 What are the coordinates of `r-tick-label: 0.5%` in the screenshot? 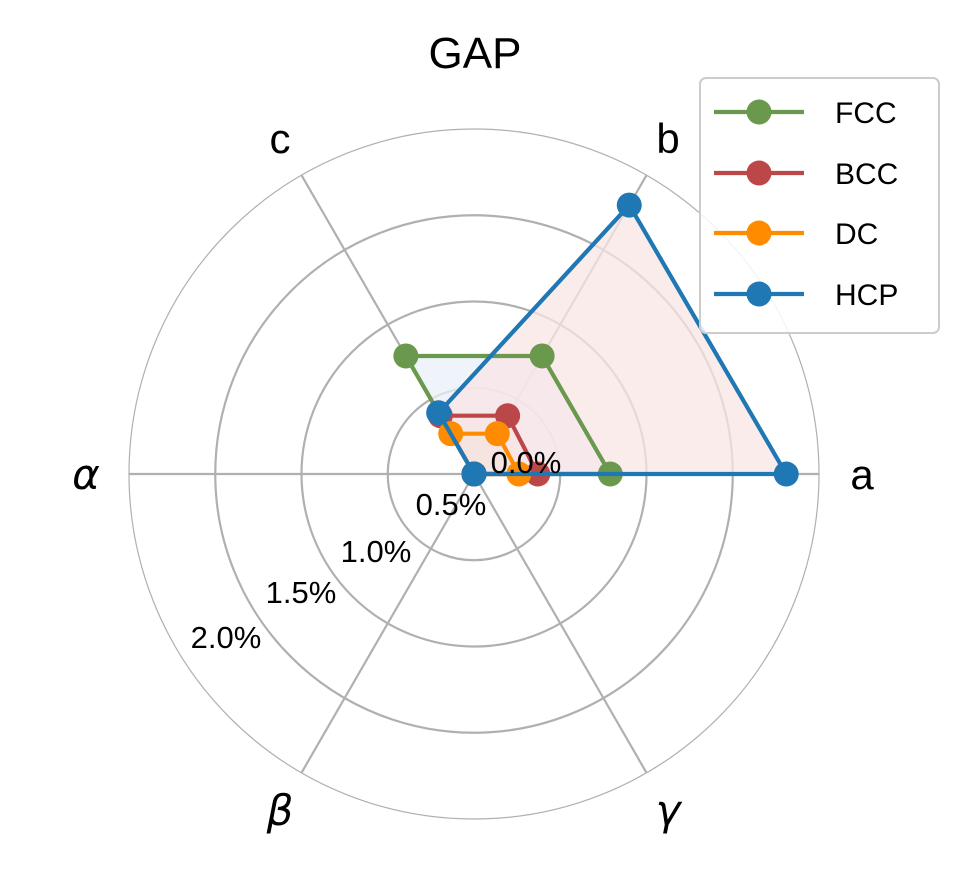 It's located at (451, 504).